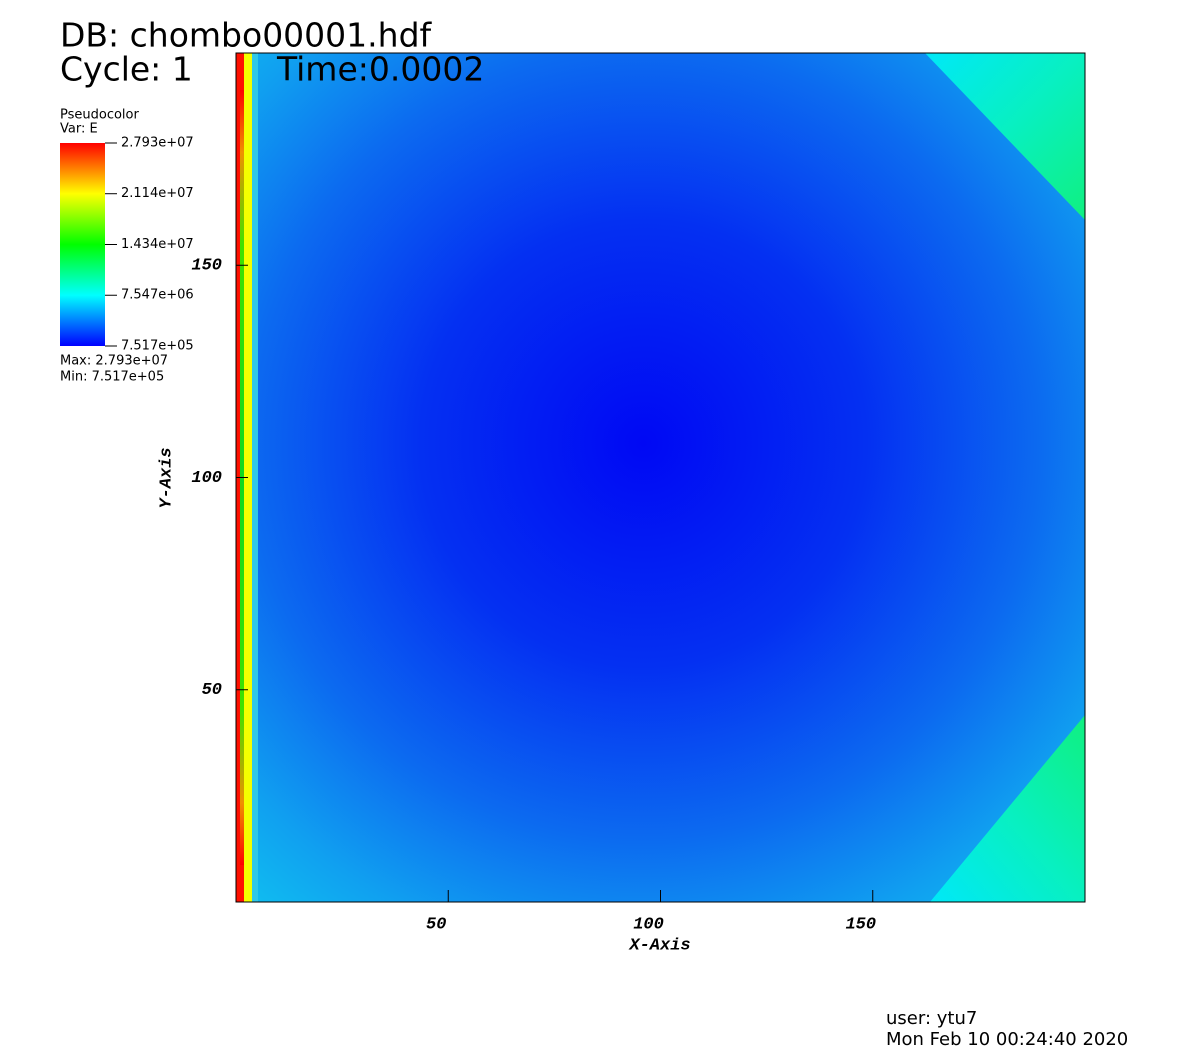  What do you see at coordinates (157, 295) in the screenshot?
I see `colorbar-tick-label: 7.547e+06` at bounding box center [157, 295].